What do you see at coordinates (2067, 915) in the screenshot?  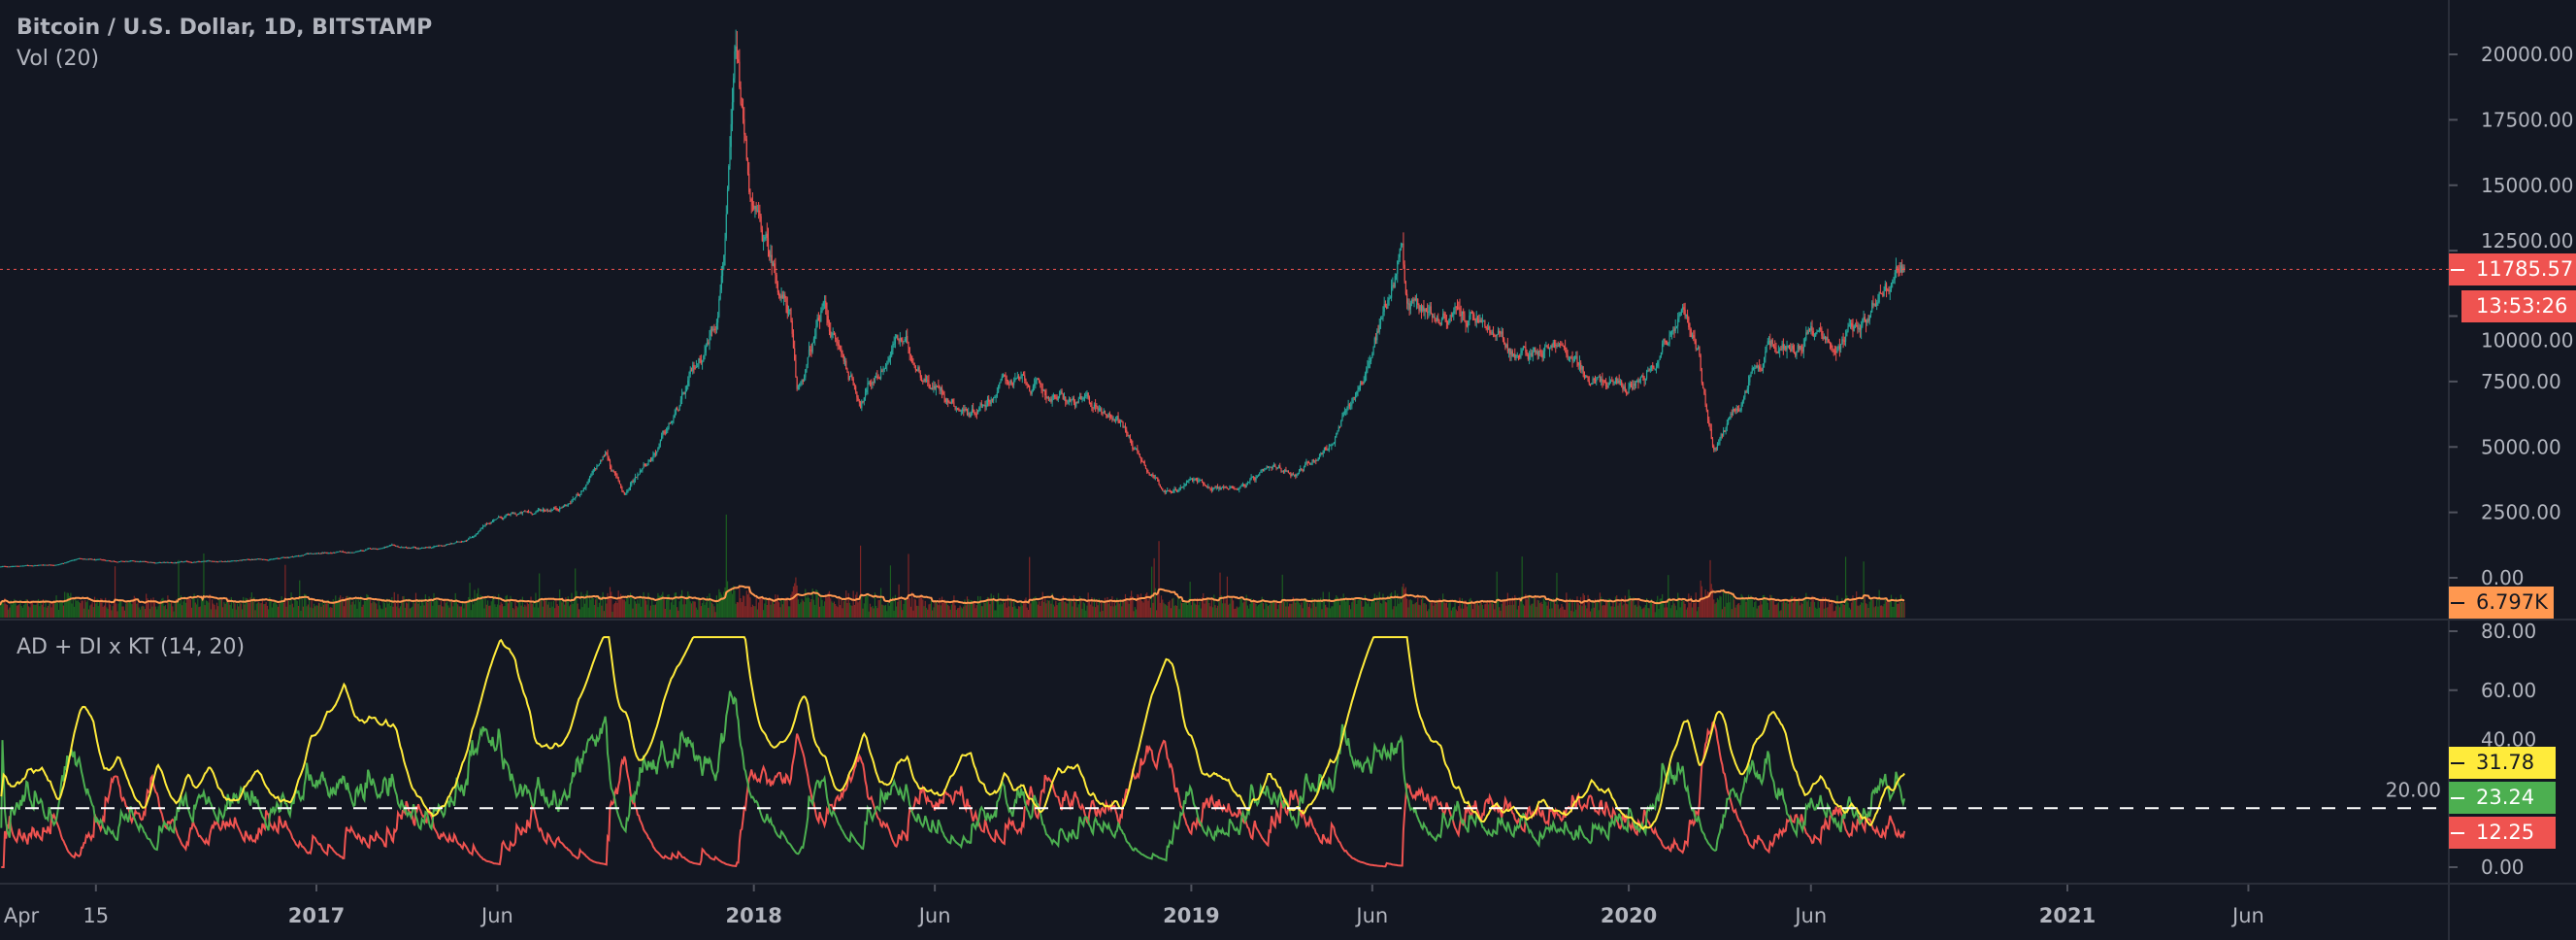 I see `time-tick-label: 2021` at bounding box center [2067, 915].